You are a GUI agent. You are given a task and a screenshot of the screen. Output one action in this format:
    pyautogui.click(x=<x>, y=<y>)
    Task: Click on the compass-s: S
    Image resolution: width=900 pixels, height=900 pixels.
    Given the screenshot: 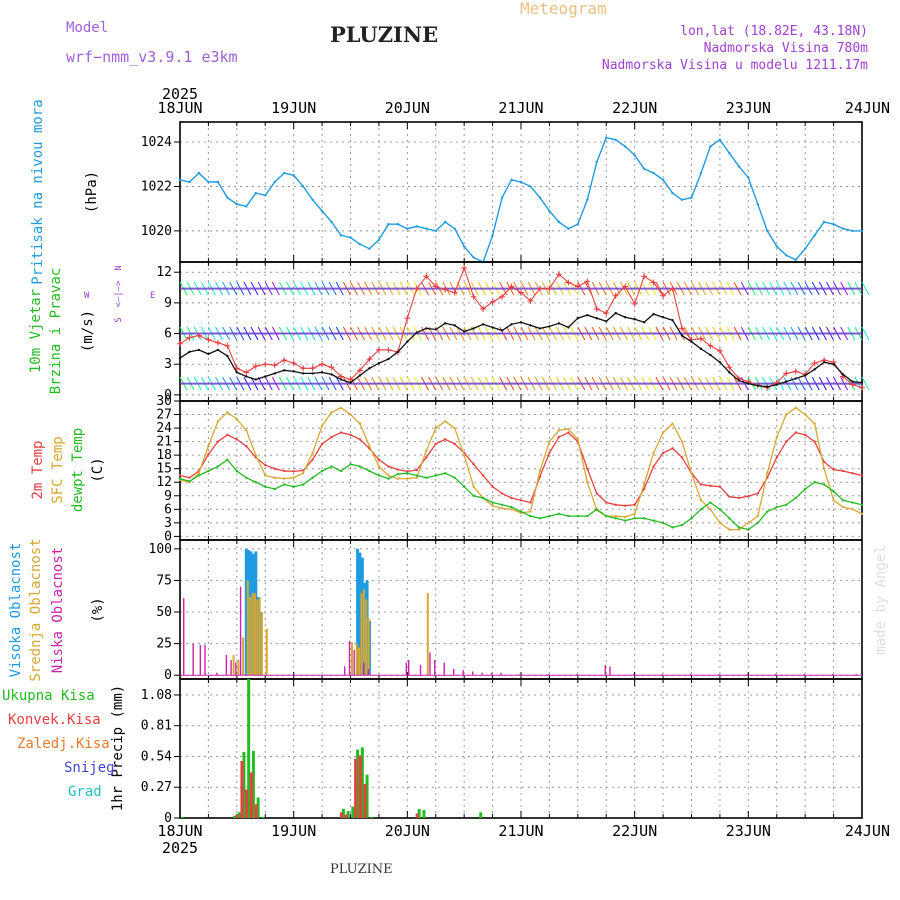 What is the action you would take?
    pyautogui.click(x=119, y=319)
    